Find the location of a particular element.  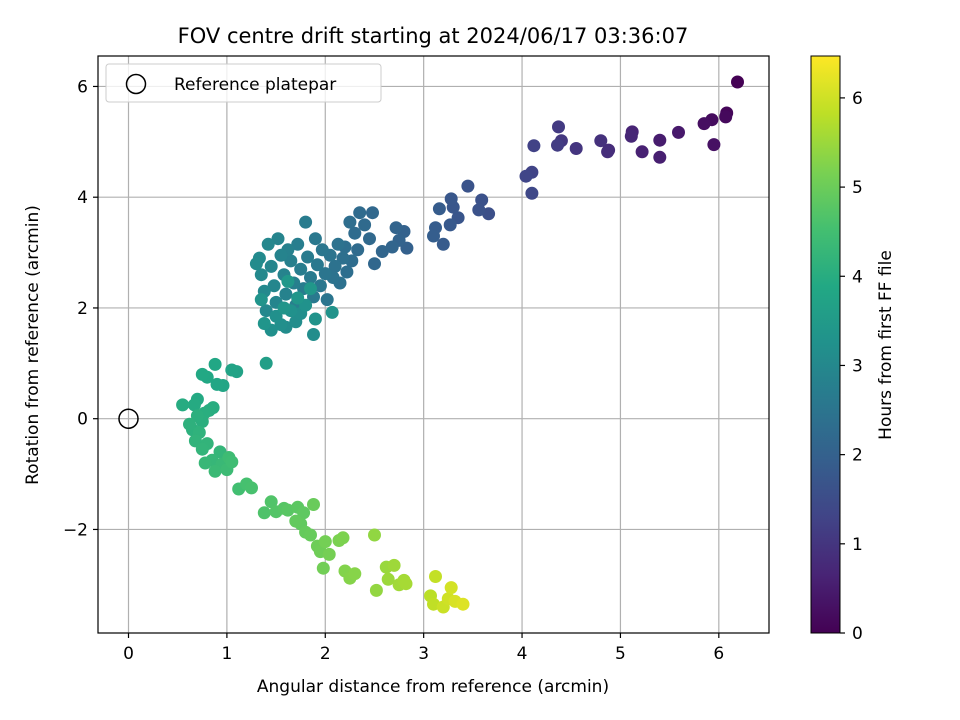

x-tick-label: 3 is located at coordinates (423, 654).